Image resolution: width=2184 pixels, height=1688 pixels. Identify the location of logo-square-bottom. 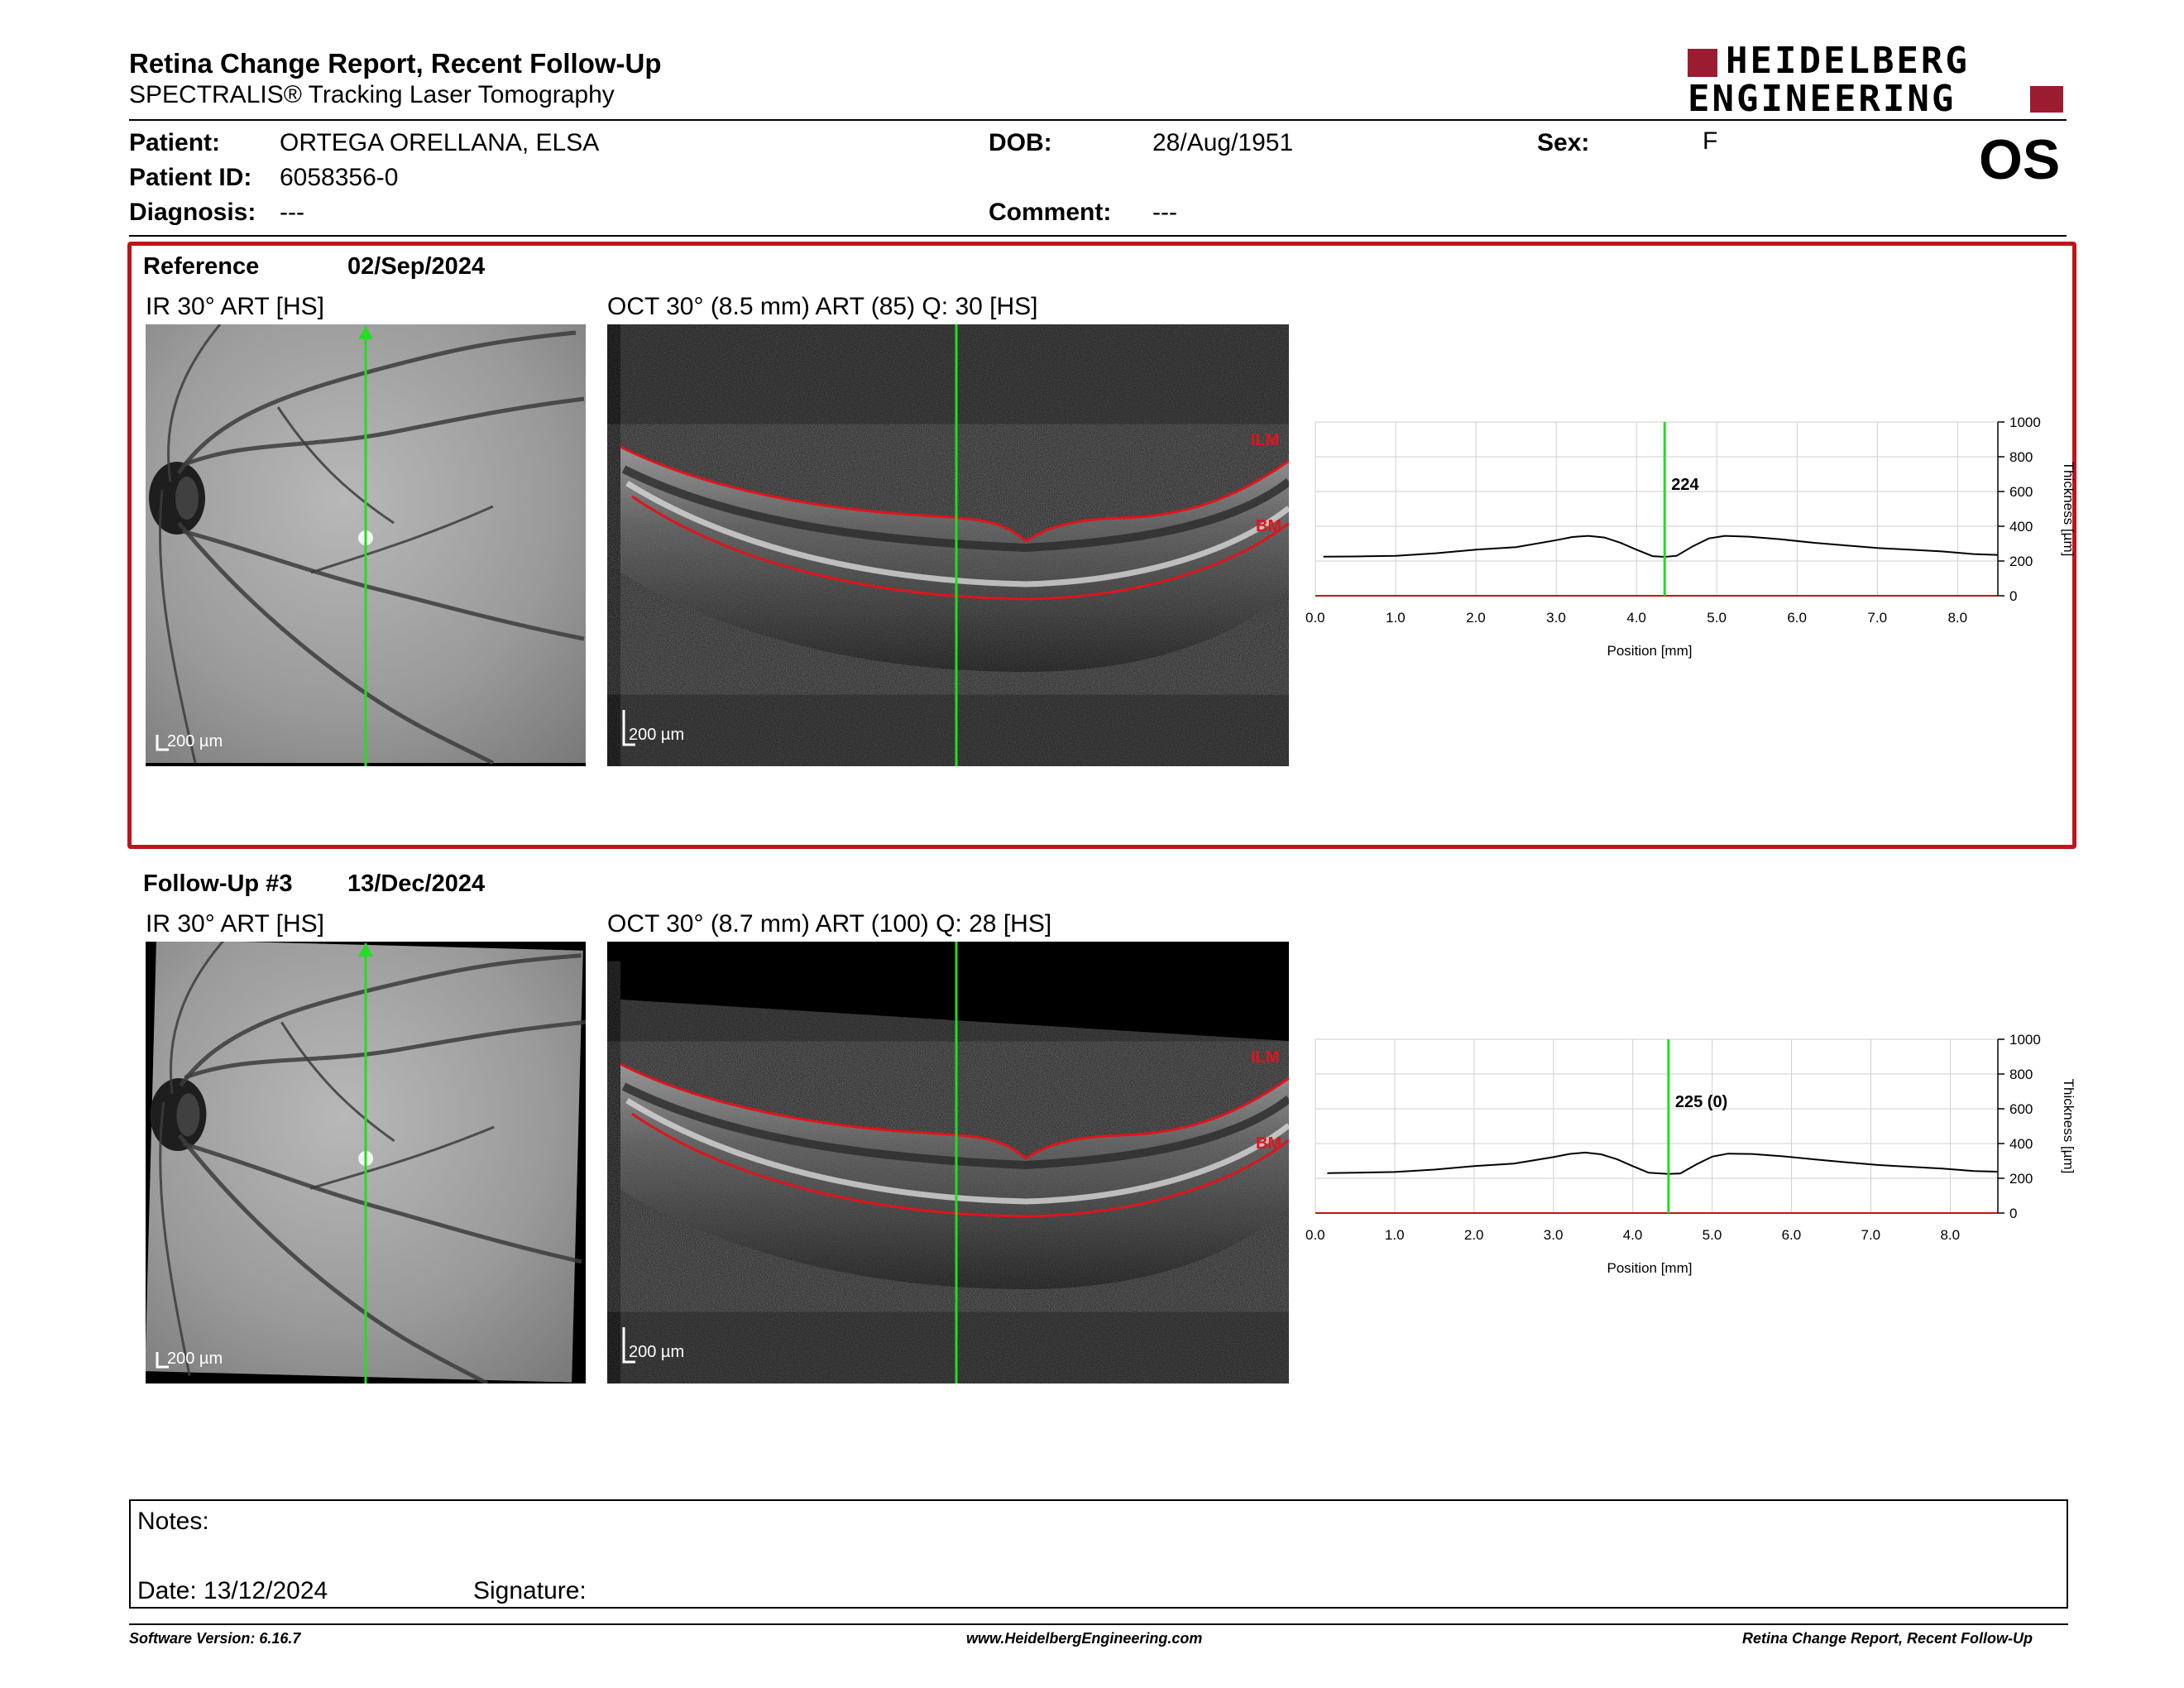
(2046, 99).